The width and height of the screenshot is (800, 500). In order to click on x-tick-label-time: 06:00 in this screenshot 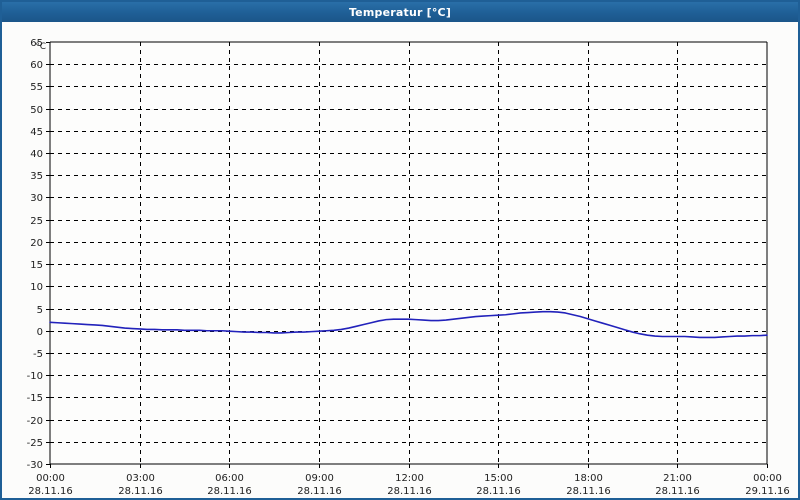, I will do `click(229, 478)`.